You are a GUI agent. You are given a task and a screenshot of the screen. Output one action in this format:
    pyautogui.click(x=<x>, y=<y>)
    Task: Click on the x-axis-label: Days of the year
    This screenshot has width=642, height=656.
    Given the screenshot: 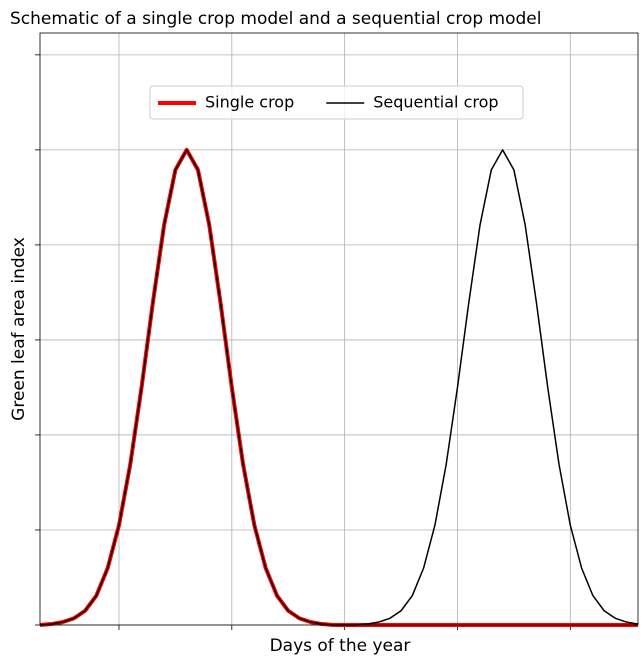 What is the action you would take?
    pyautogui.click(x=340, y=646)
    